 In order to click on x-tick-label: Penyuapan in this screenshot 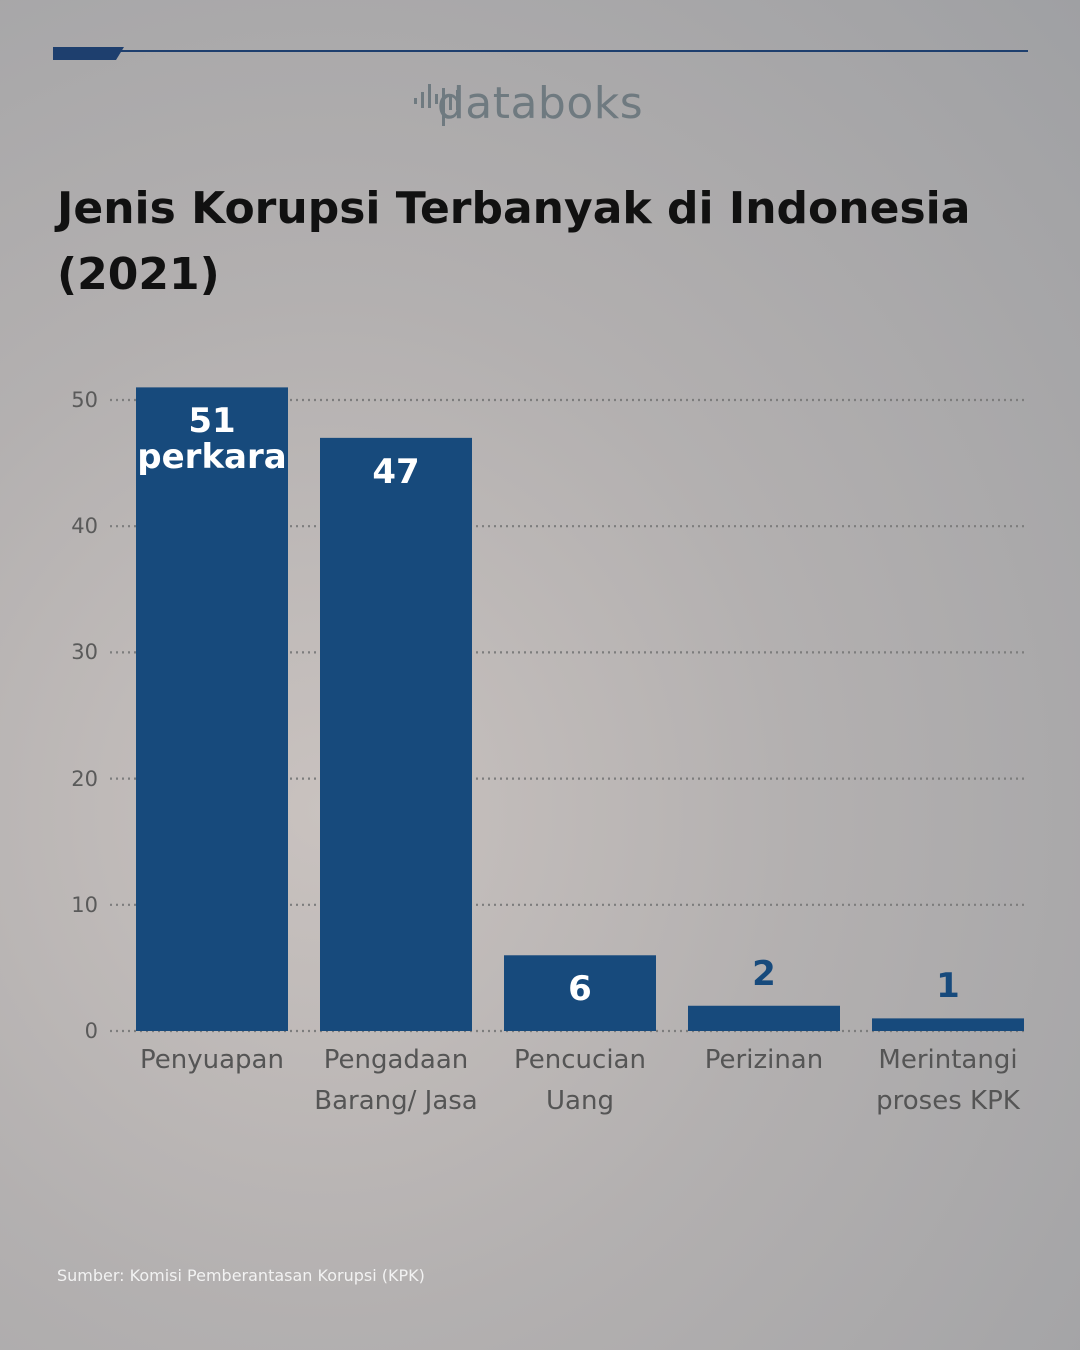, I will do `click(212, 1060)`.